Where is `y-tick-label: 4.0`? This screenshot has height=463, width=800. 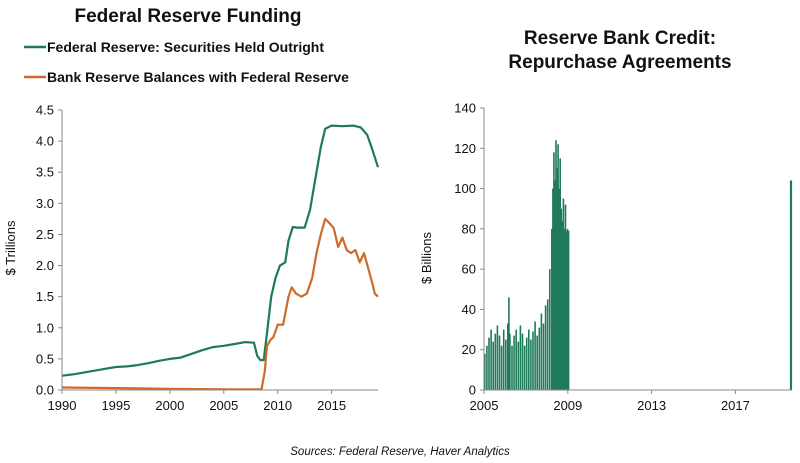 y-tick-label: 4.0 is located at coordinates (45, 141).